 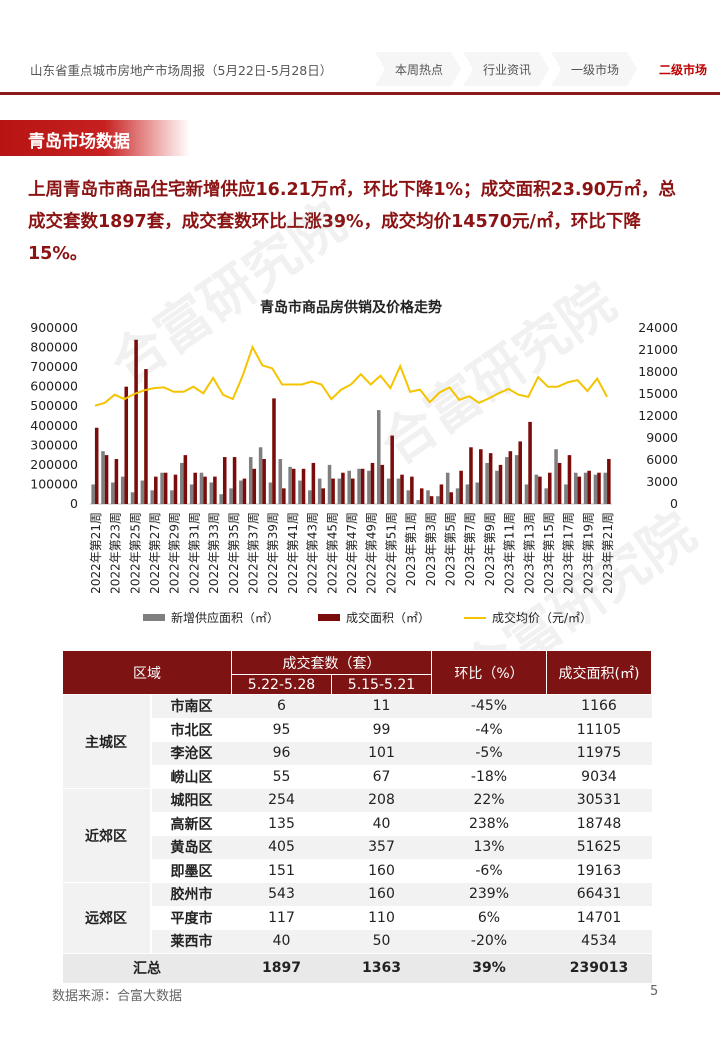 I want to click on change-cell: -6%, so click(x=489, y=871).